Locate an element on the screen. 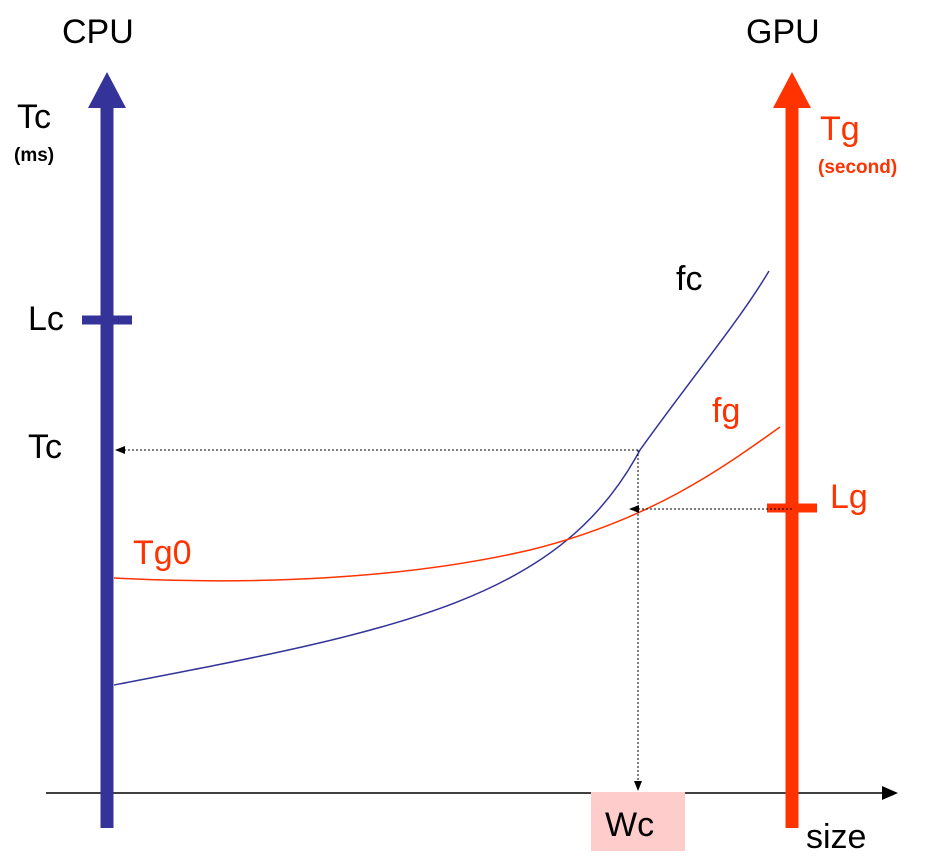 The image size is (947, 867). gpu-title: GPU is located at coordinates (783, 32).